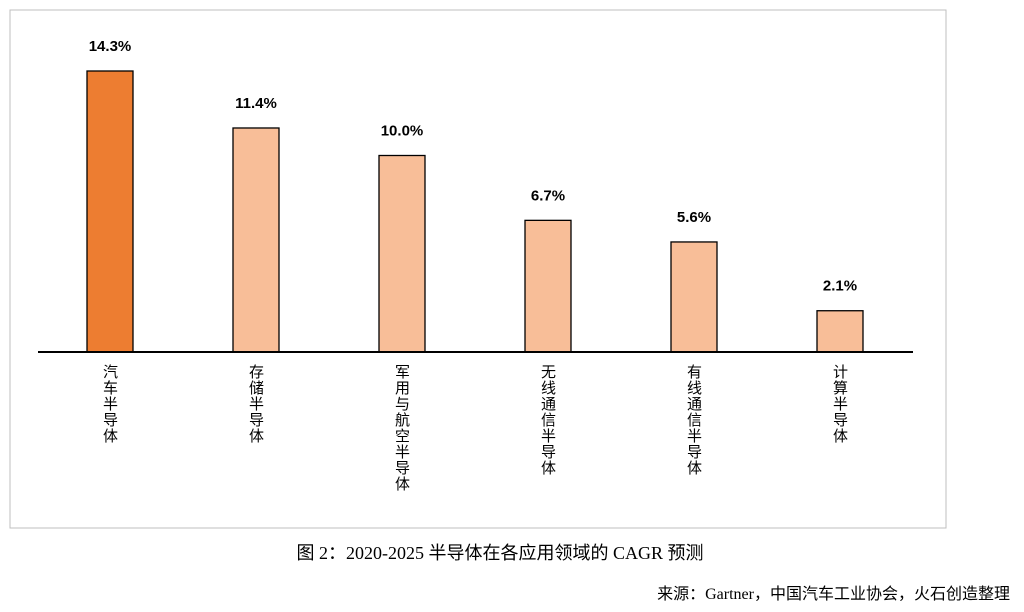  What do you see at coordinates (256, 103) in the screenshot?
I see `value-label: 11.4%` at bounding box center [256, 103].